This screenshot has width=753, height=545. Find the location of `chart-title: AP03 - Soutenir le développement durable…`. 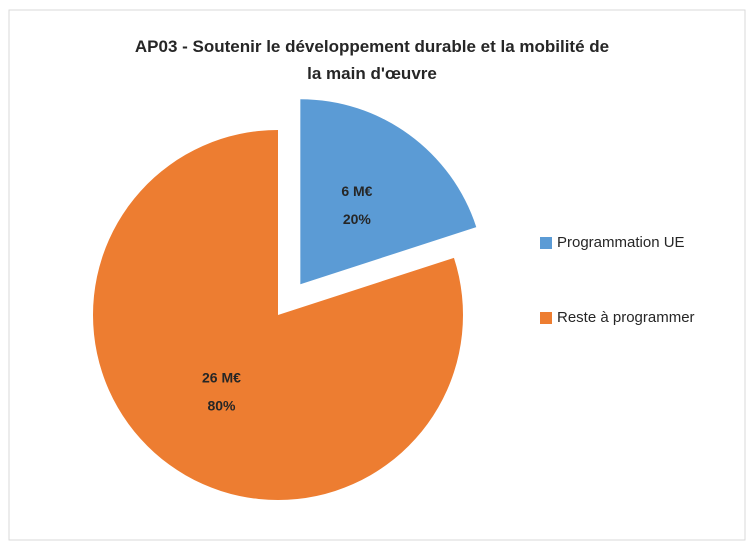

chart-title: AP03 - Soutenir le développement durable… is located at coordinates (372, 60).